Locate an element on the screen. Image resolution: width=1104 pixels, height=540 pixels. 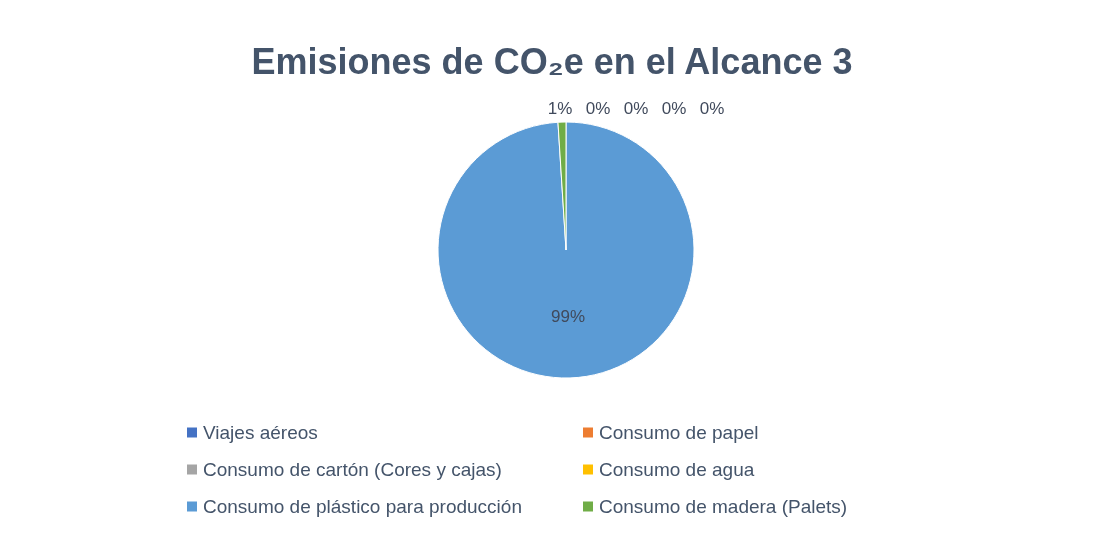
data-label: 99% is located at coordinates (568, 317).